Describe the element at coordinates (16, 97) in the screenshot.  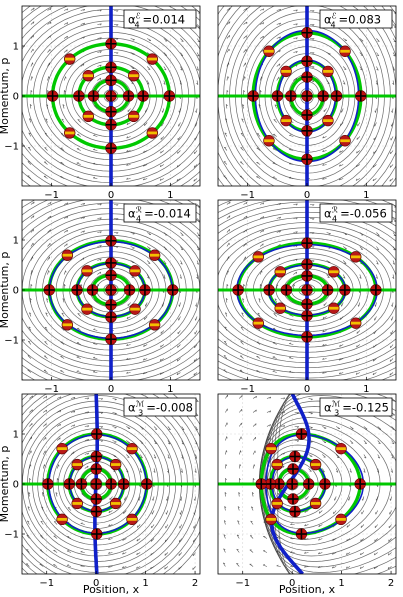
I see `y-tick-label: 0` at that location.